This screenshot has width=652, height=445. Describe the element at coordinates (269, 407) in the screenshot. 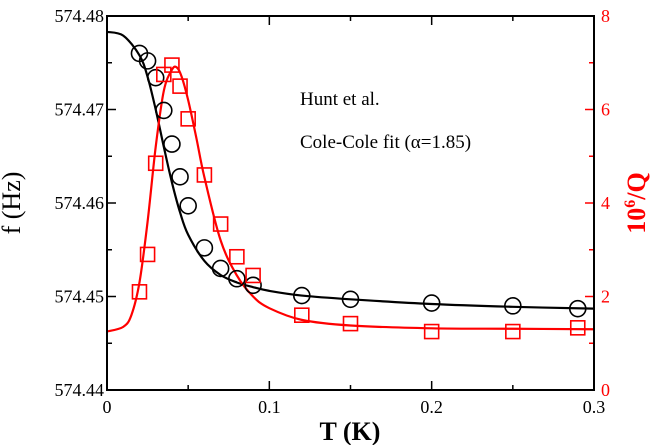

I see `x-tick-label: 0.1` at that location.